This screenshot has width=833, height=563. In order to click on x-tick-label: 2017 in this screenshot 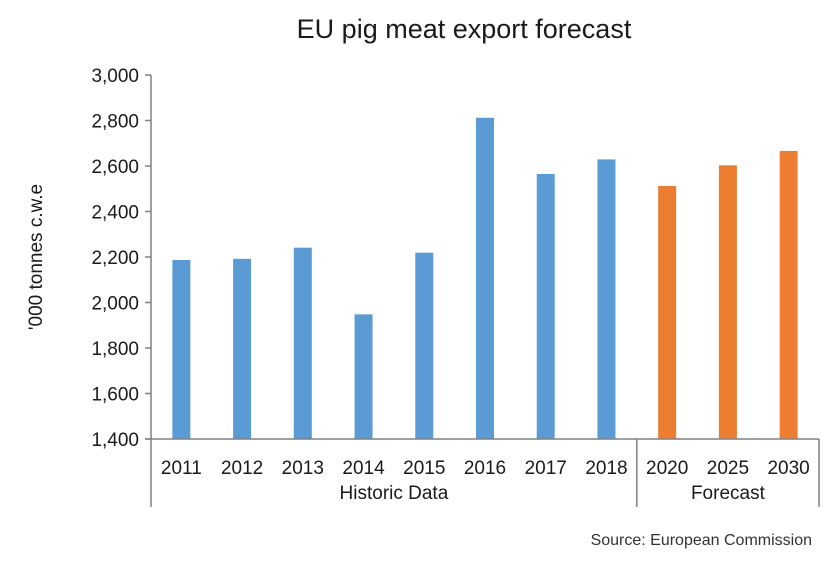, I will do `click(546, 468)`.